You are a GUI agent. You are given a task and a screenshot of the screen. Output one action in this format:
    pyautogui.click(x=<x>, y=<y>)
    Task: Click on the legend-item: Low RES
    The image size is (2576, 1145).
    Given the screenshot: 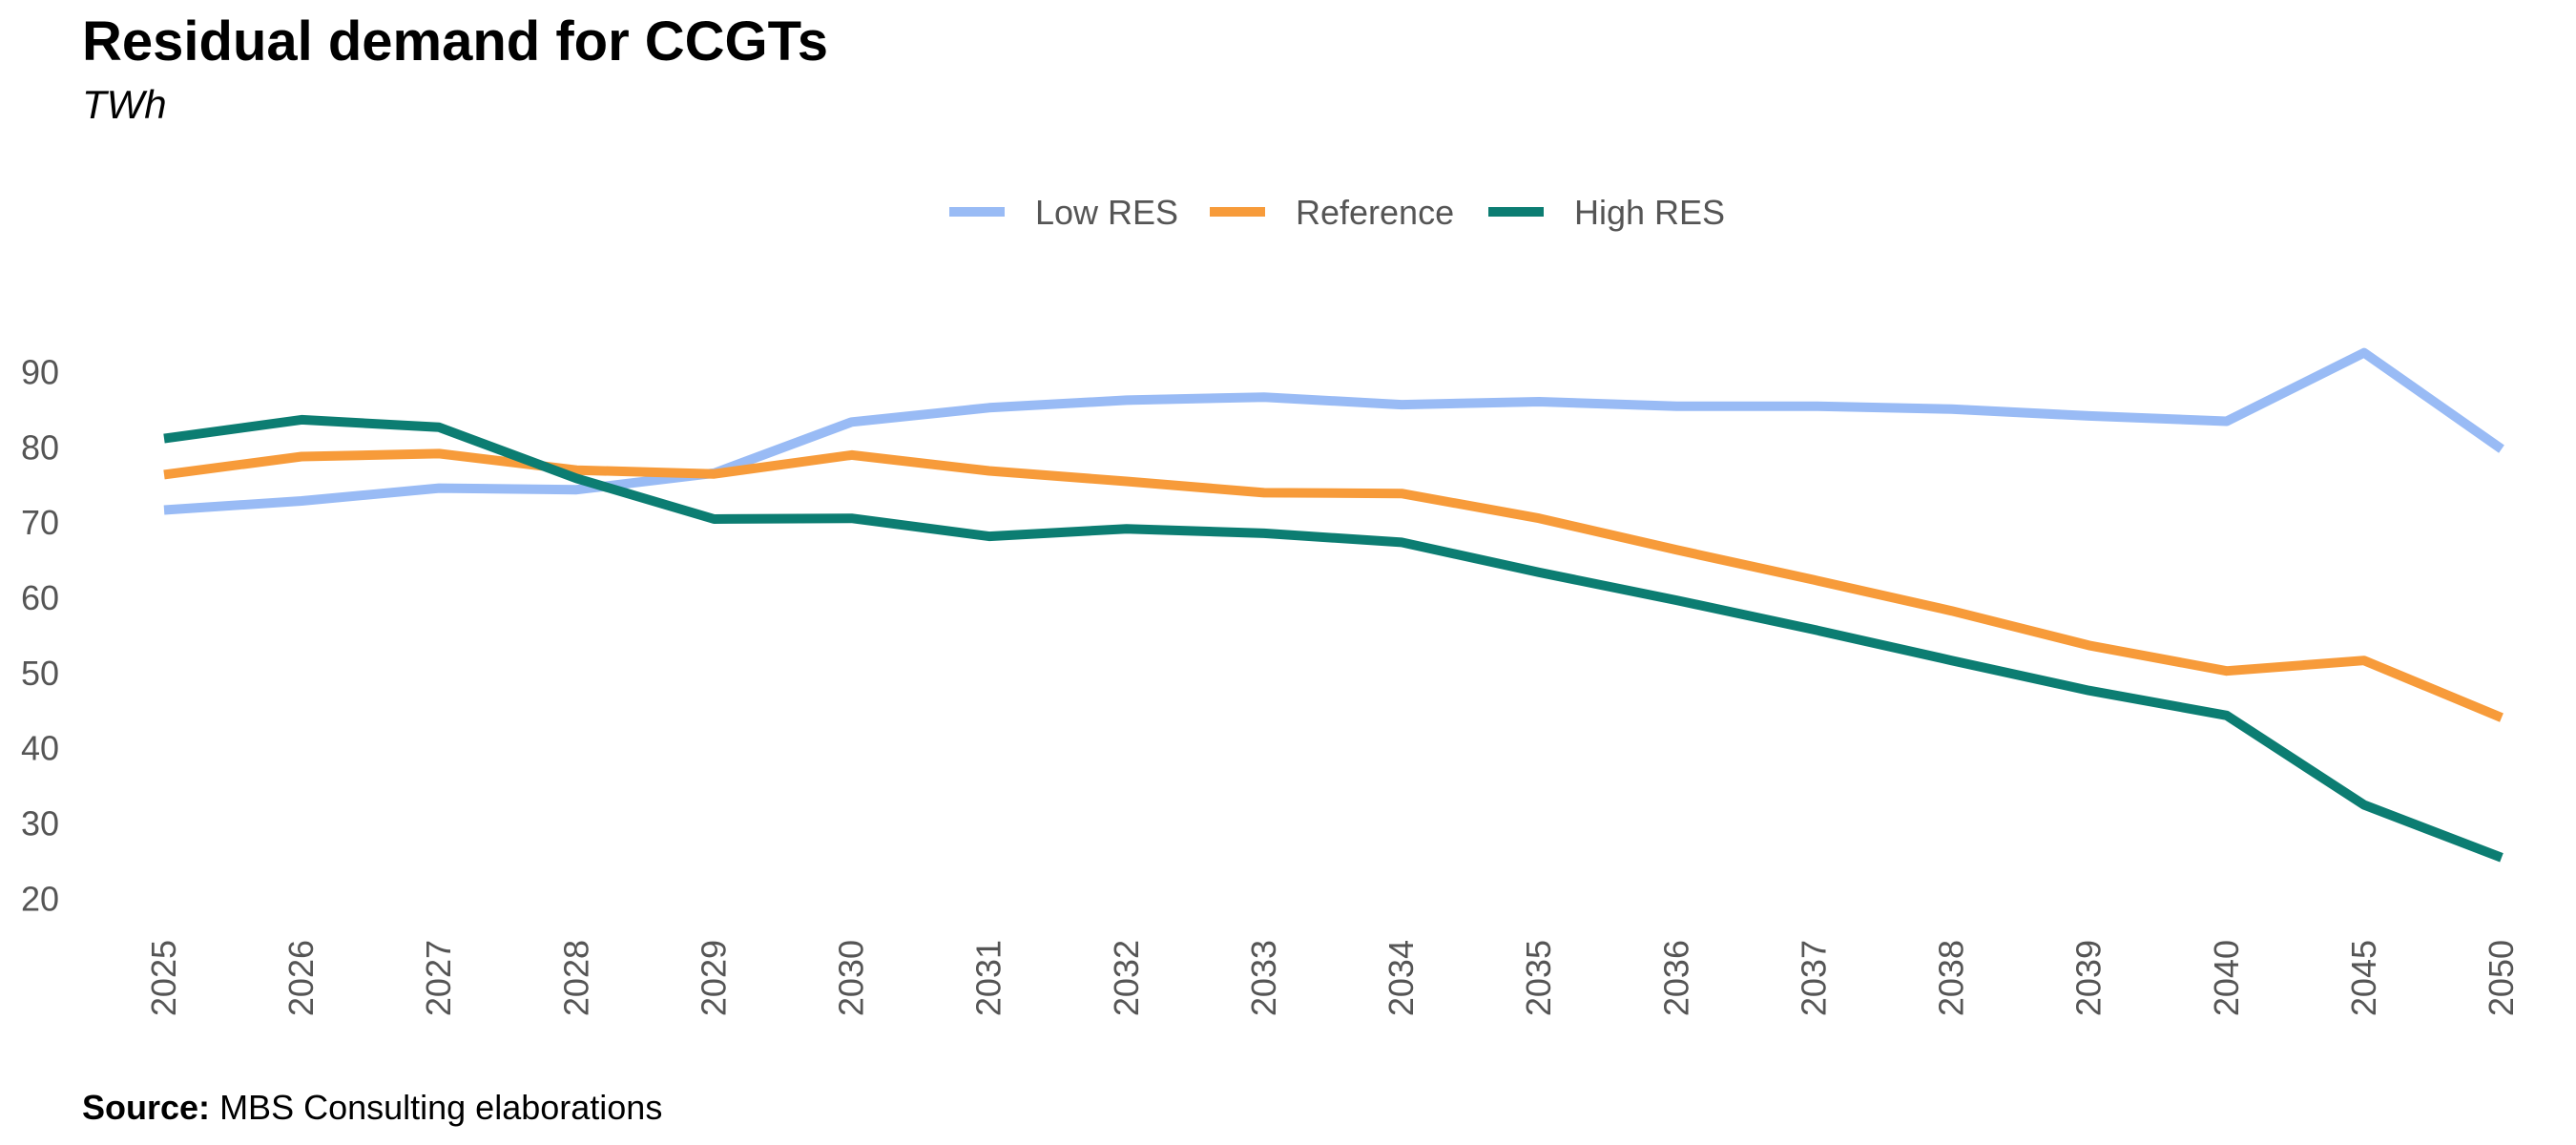 What is the action you would take?
    pyautogui.click(x=1063, y=212)
    